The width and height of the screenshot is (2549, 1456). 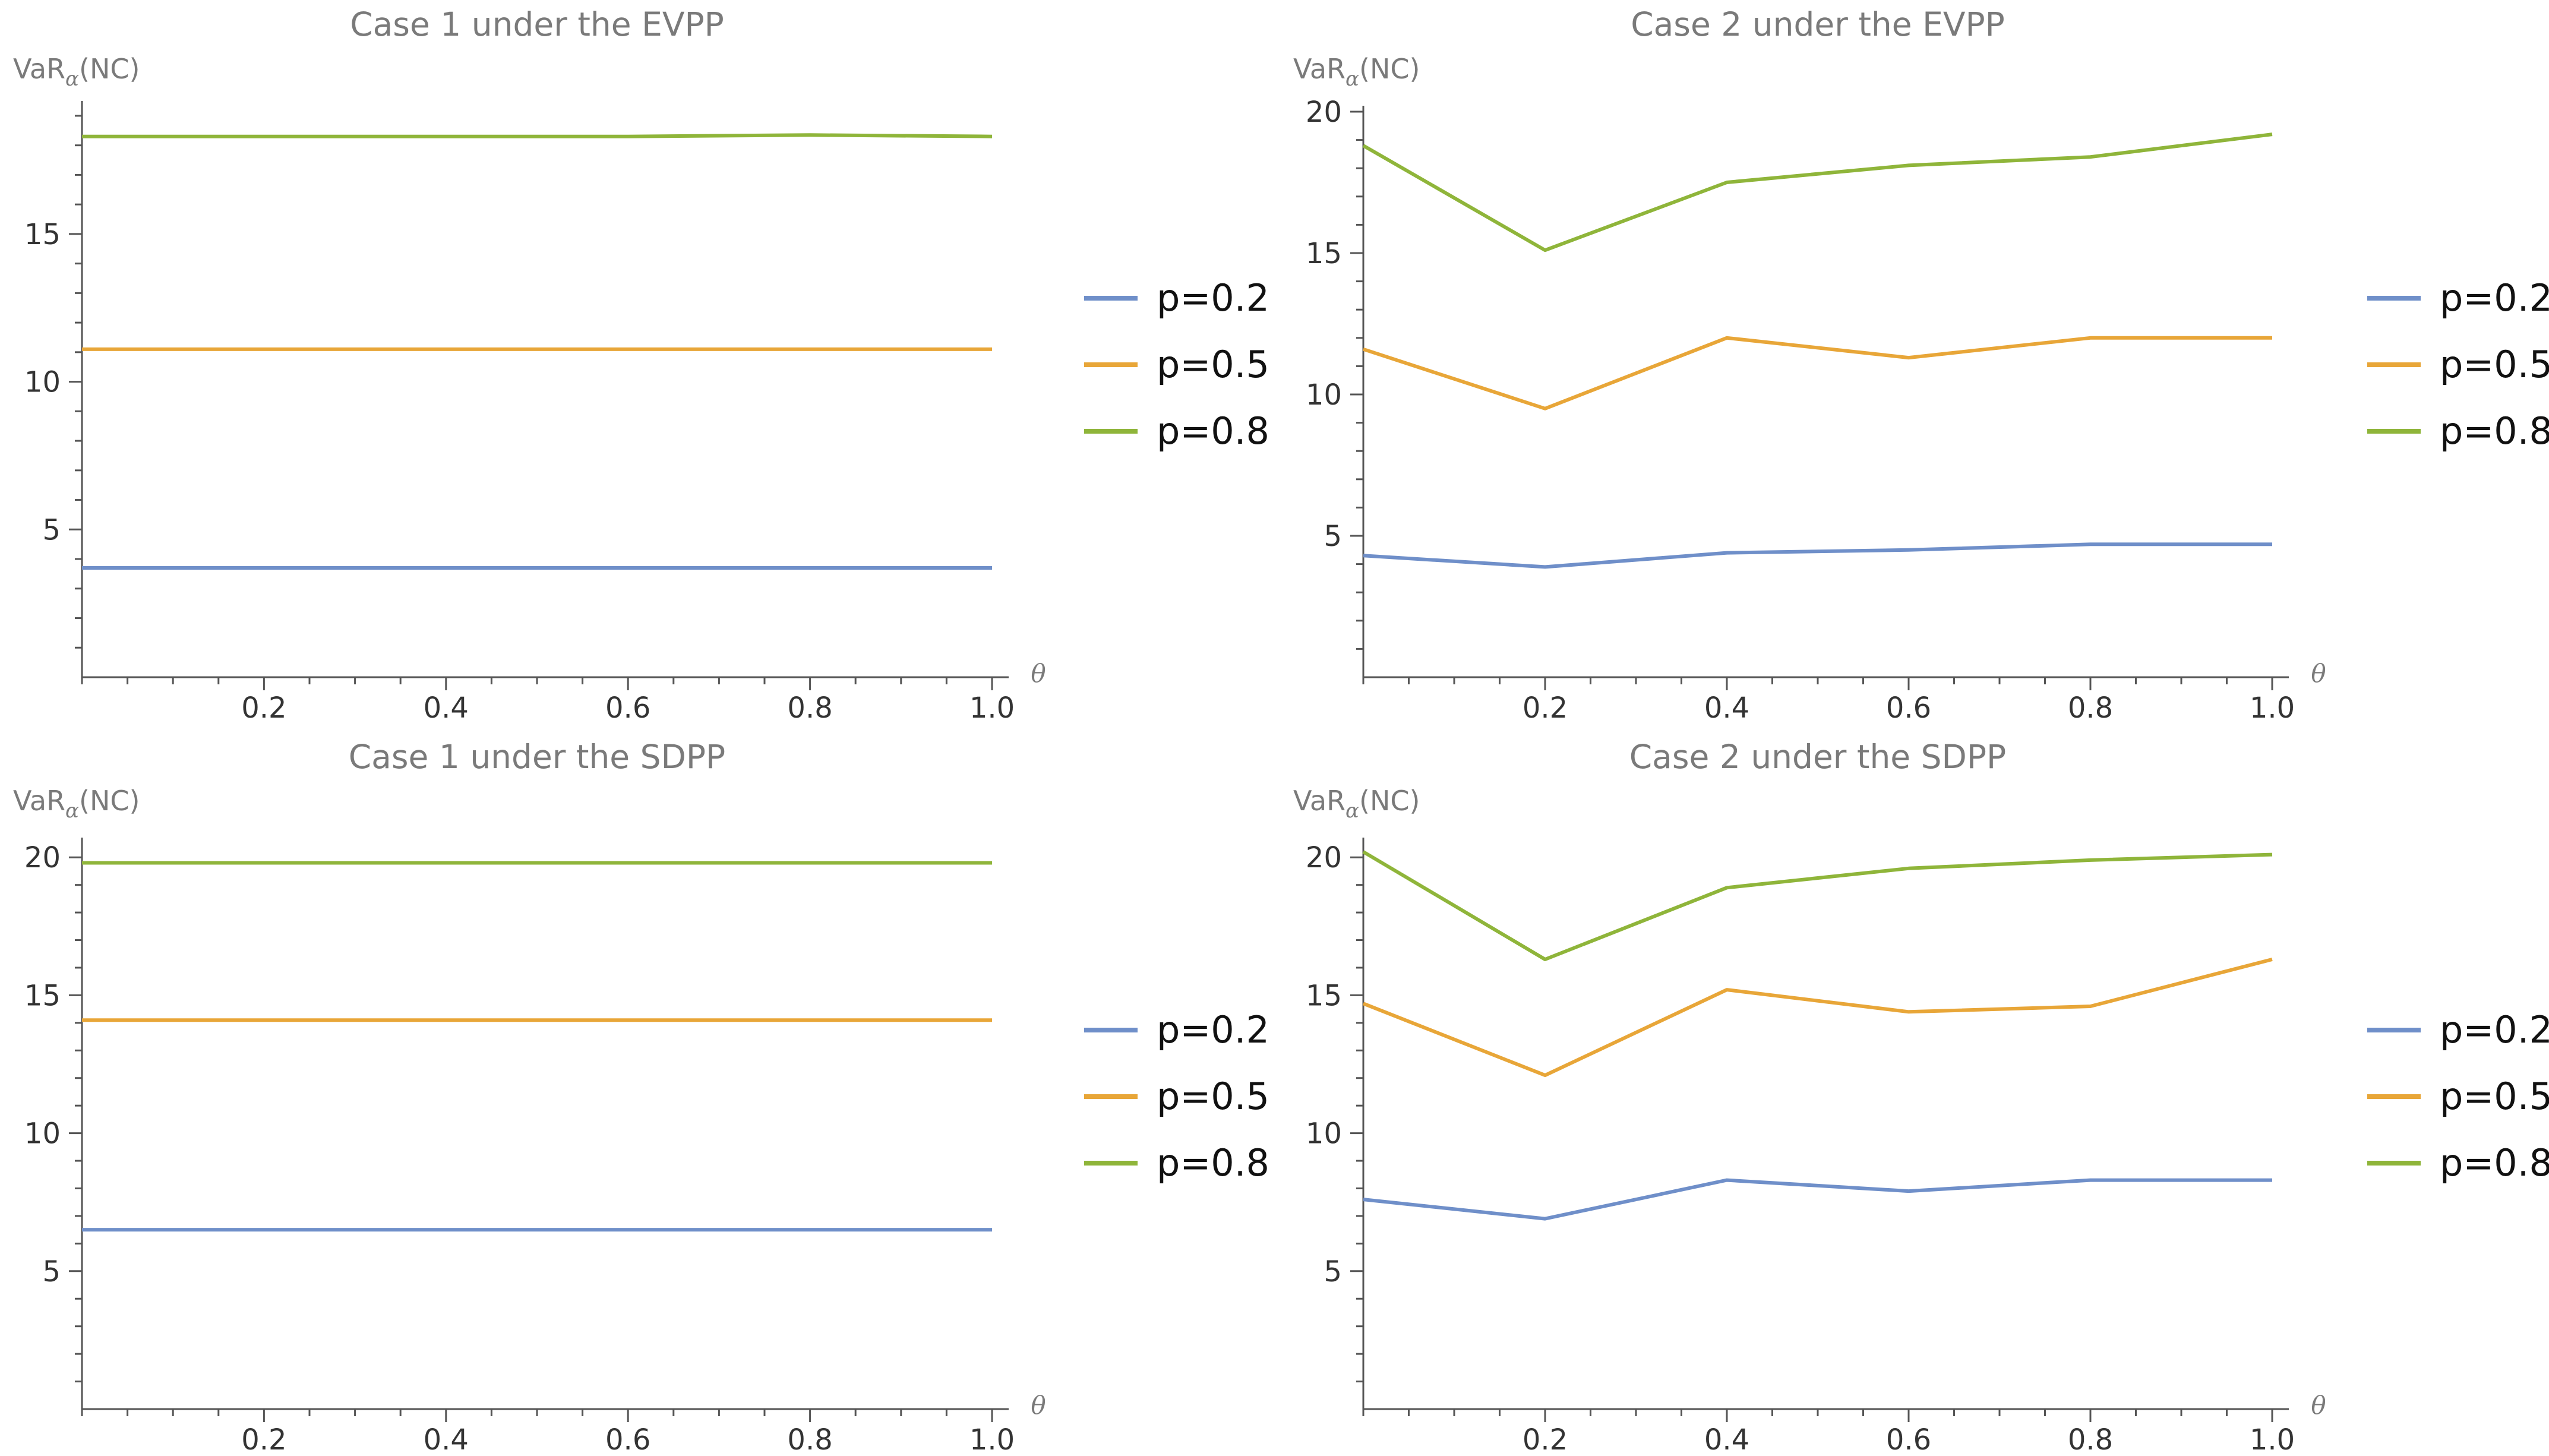 I want to click on chart-title: Case 1 under the SDPP, so click(x=537, y=757).